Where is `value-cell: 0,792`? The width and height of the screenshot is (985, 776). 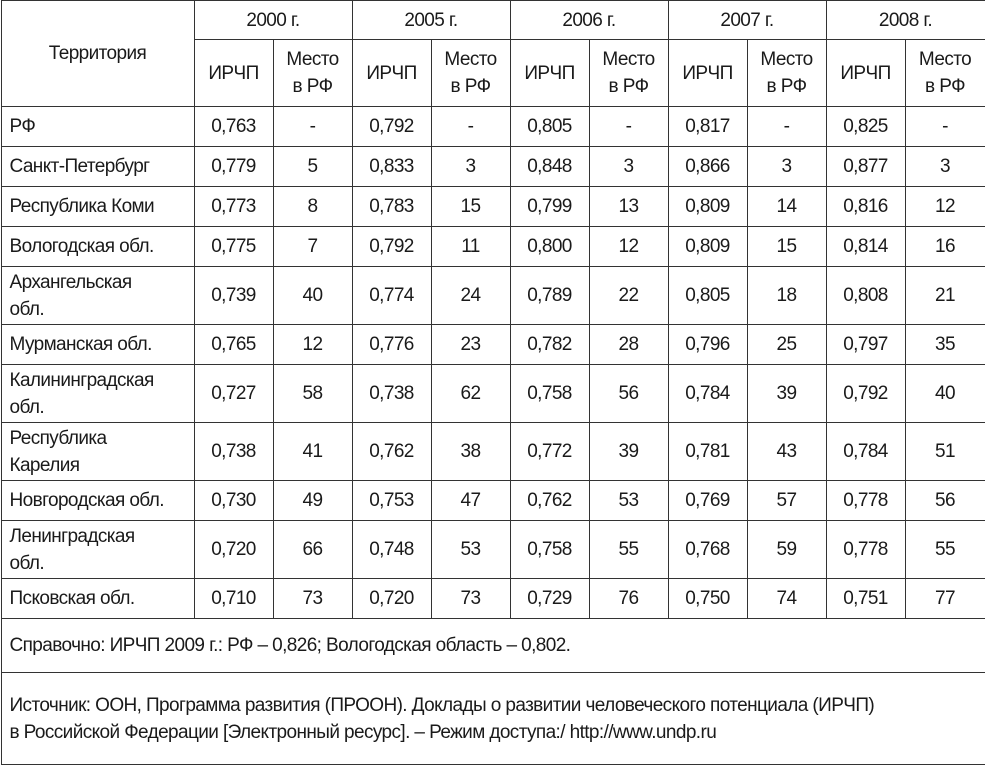 value-cell: 0,792 is located at coordinates (865, 393).